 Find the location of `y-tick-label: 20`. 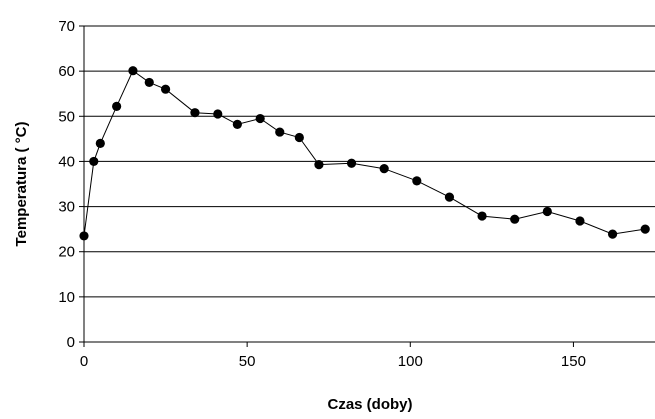

y-tick-label: 20 is located at coordinates (66, 252).